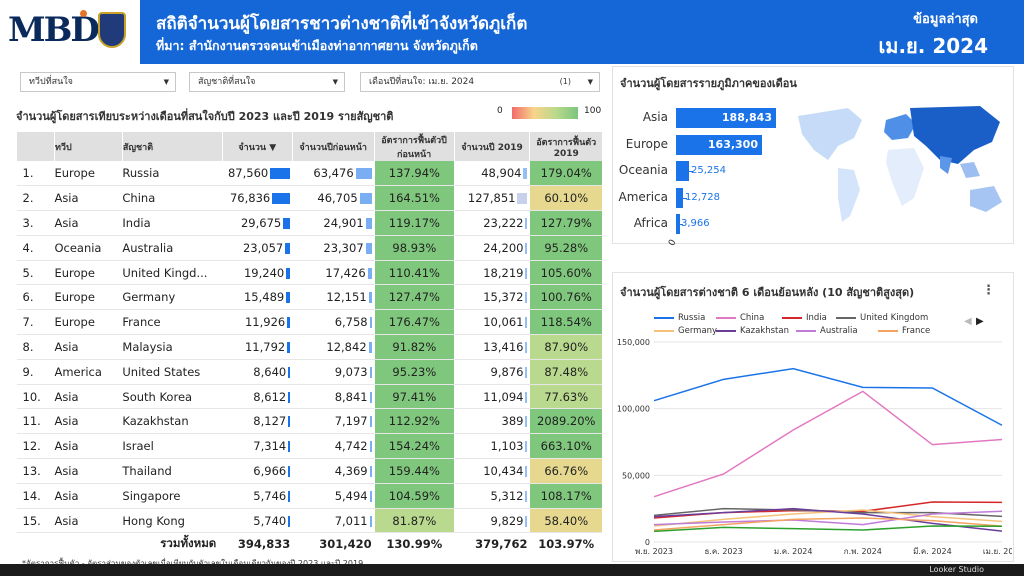 Image resolution: width=1024 pixels, height=576 pixels. Describe the element at coordinates (726, 118) in the screenshot. I see `region-bar: 188,843` at that location.